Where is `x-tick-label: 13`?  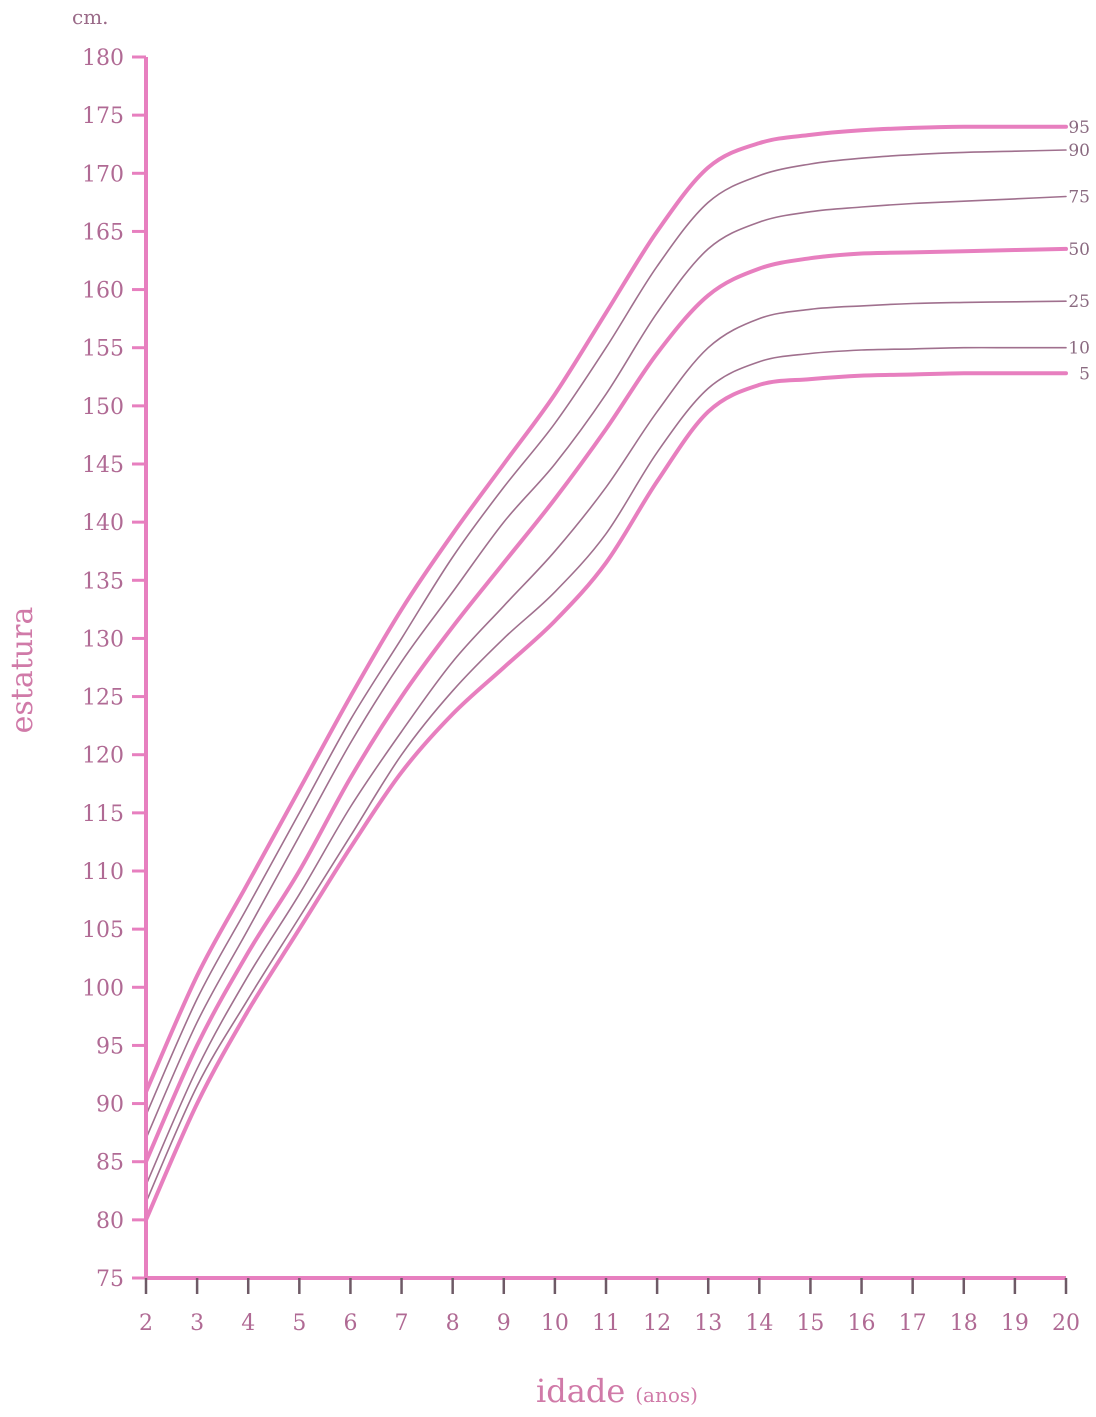 x-tick-label: 13 is located at coordinates (708, 1323).